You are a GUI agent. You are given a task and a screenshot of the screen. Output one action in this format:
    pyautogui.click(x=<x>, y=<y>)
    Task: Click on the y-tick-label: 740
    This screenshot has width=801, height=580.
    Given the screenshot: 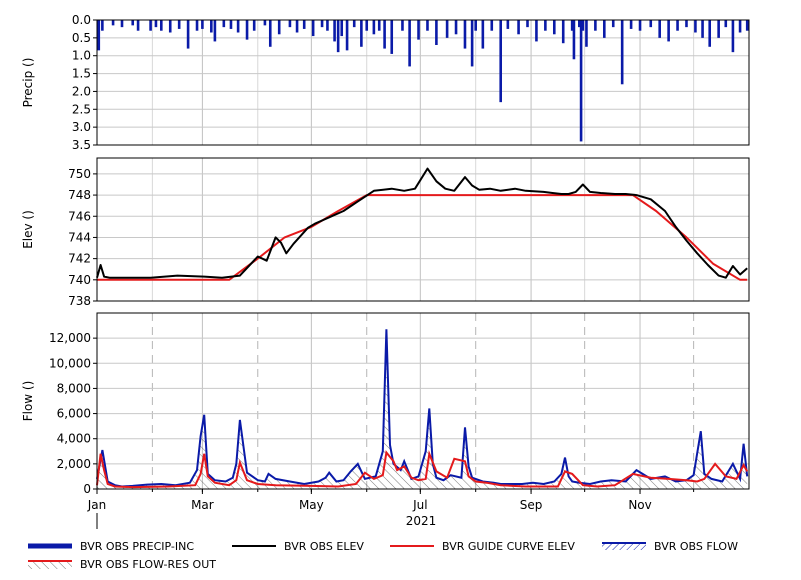 What is the action you would take?
    pyautogui.click(x=79, y=280)
    